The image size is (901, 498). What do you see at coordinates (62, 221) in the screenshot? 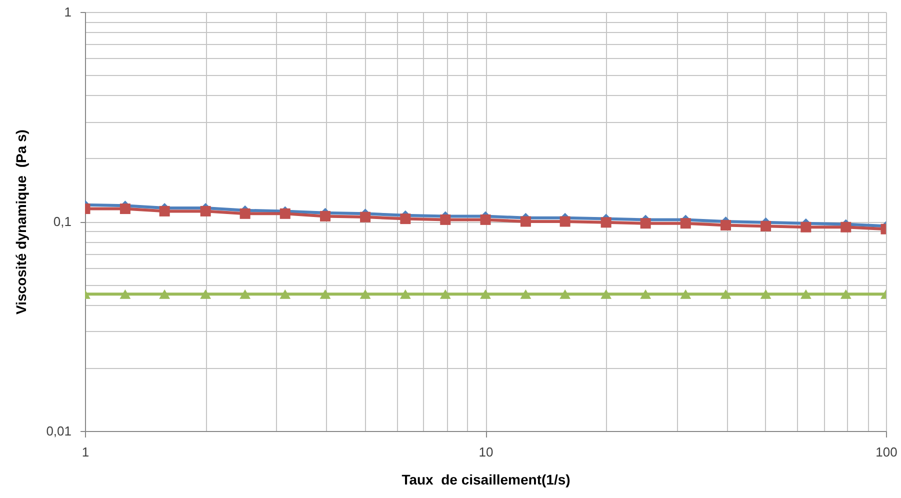
I see `y-tick-label: 0,1` at bounding box center [62, 221].